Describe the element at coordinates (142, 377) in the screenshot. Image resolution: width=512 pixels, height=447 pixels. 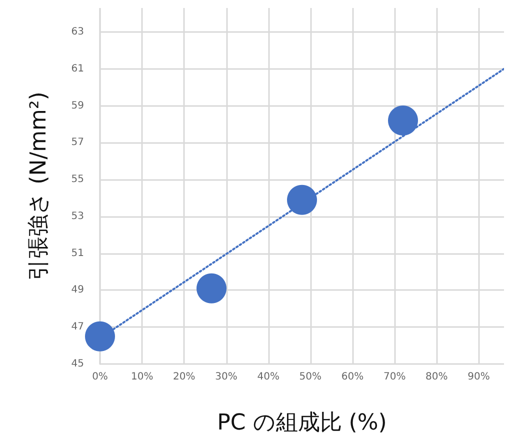
I see `x-tick-label: 10%` at that location.